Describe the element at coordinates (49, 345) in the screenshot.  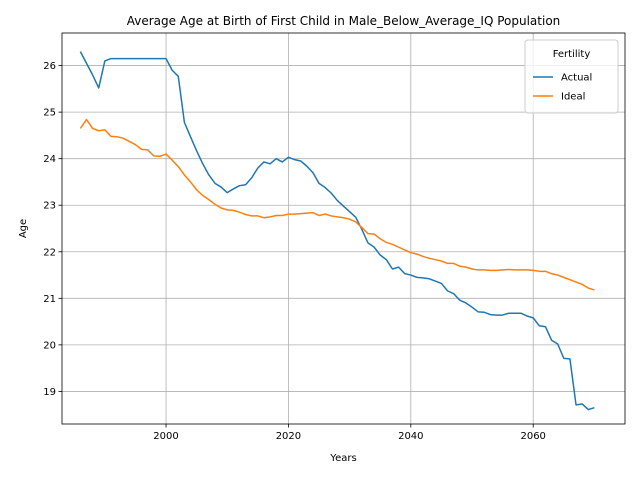
I see `y-tick-label: 20` at that location.